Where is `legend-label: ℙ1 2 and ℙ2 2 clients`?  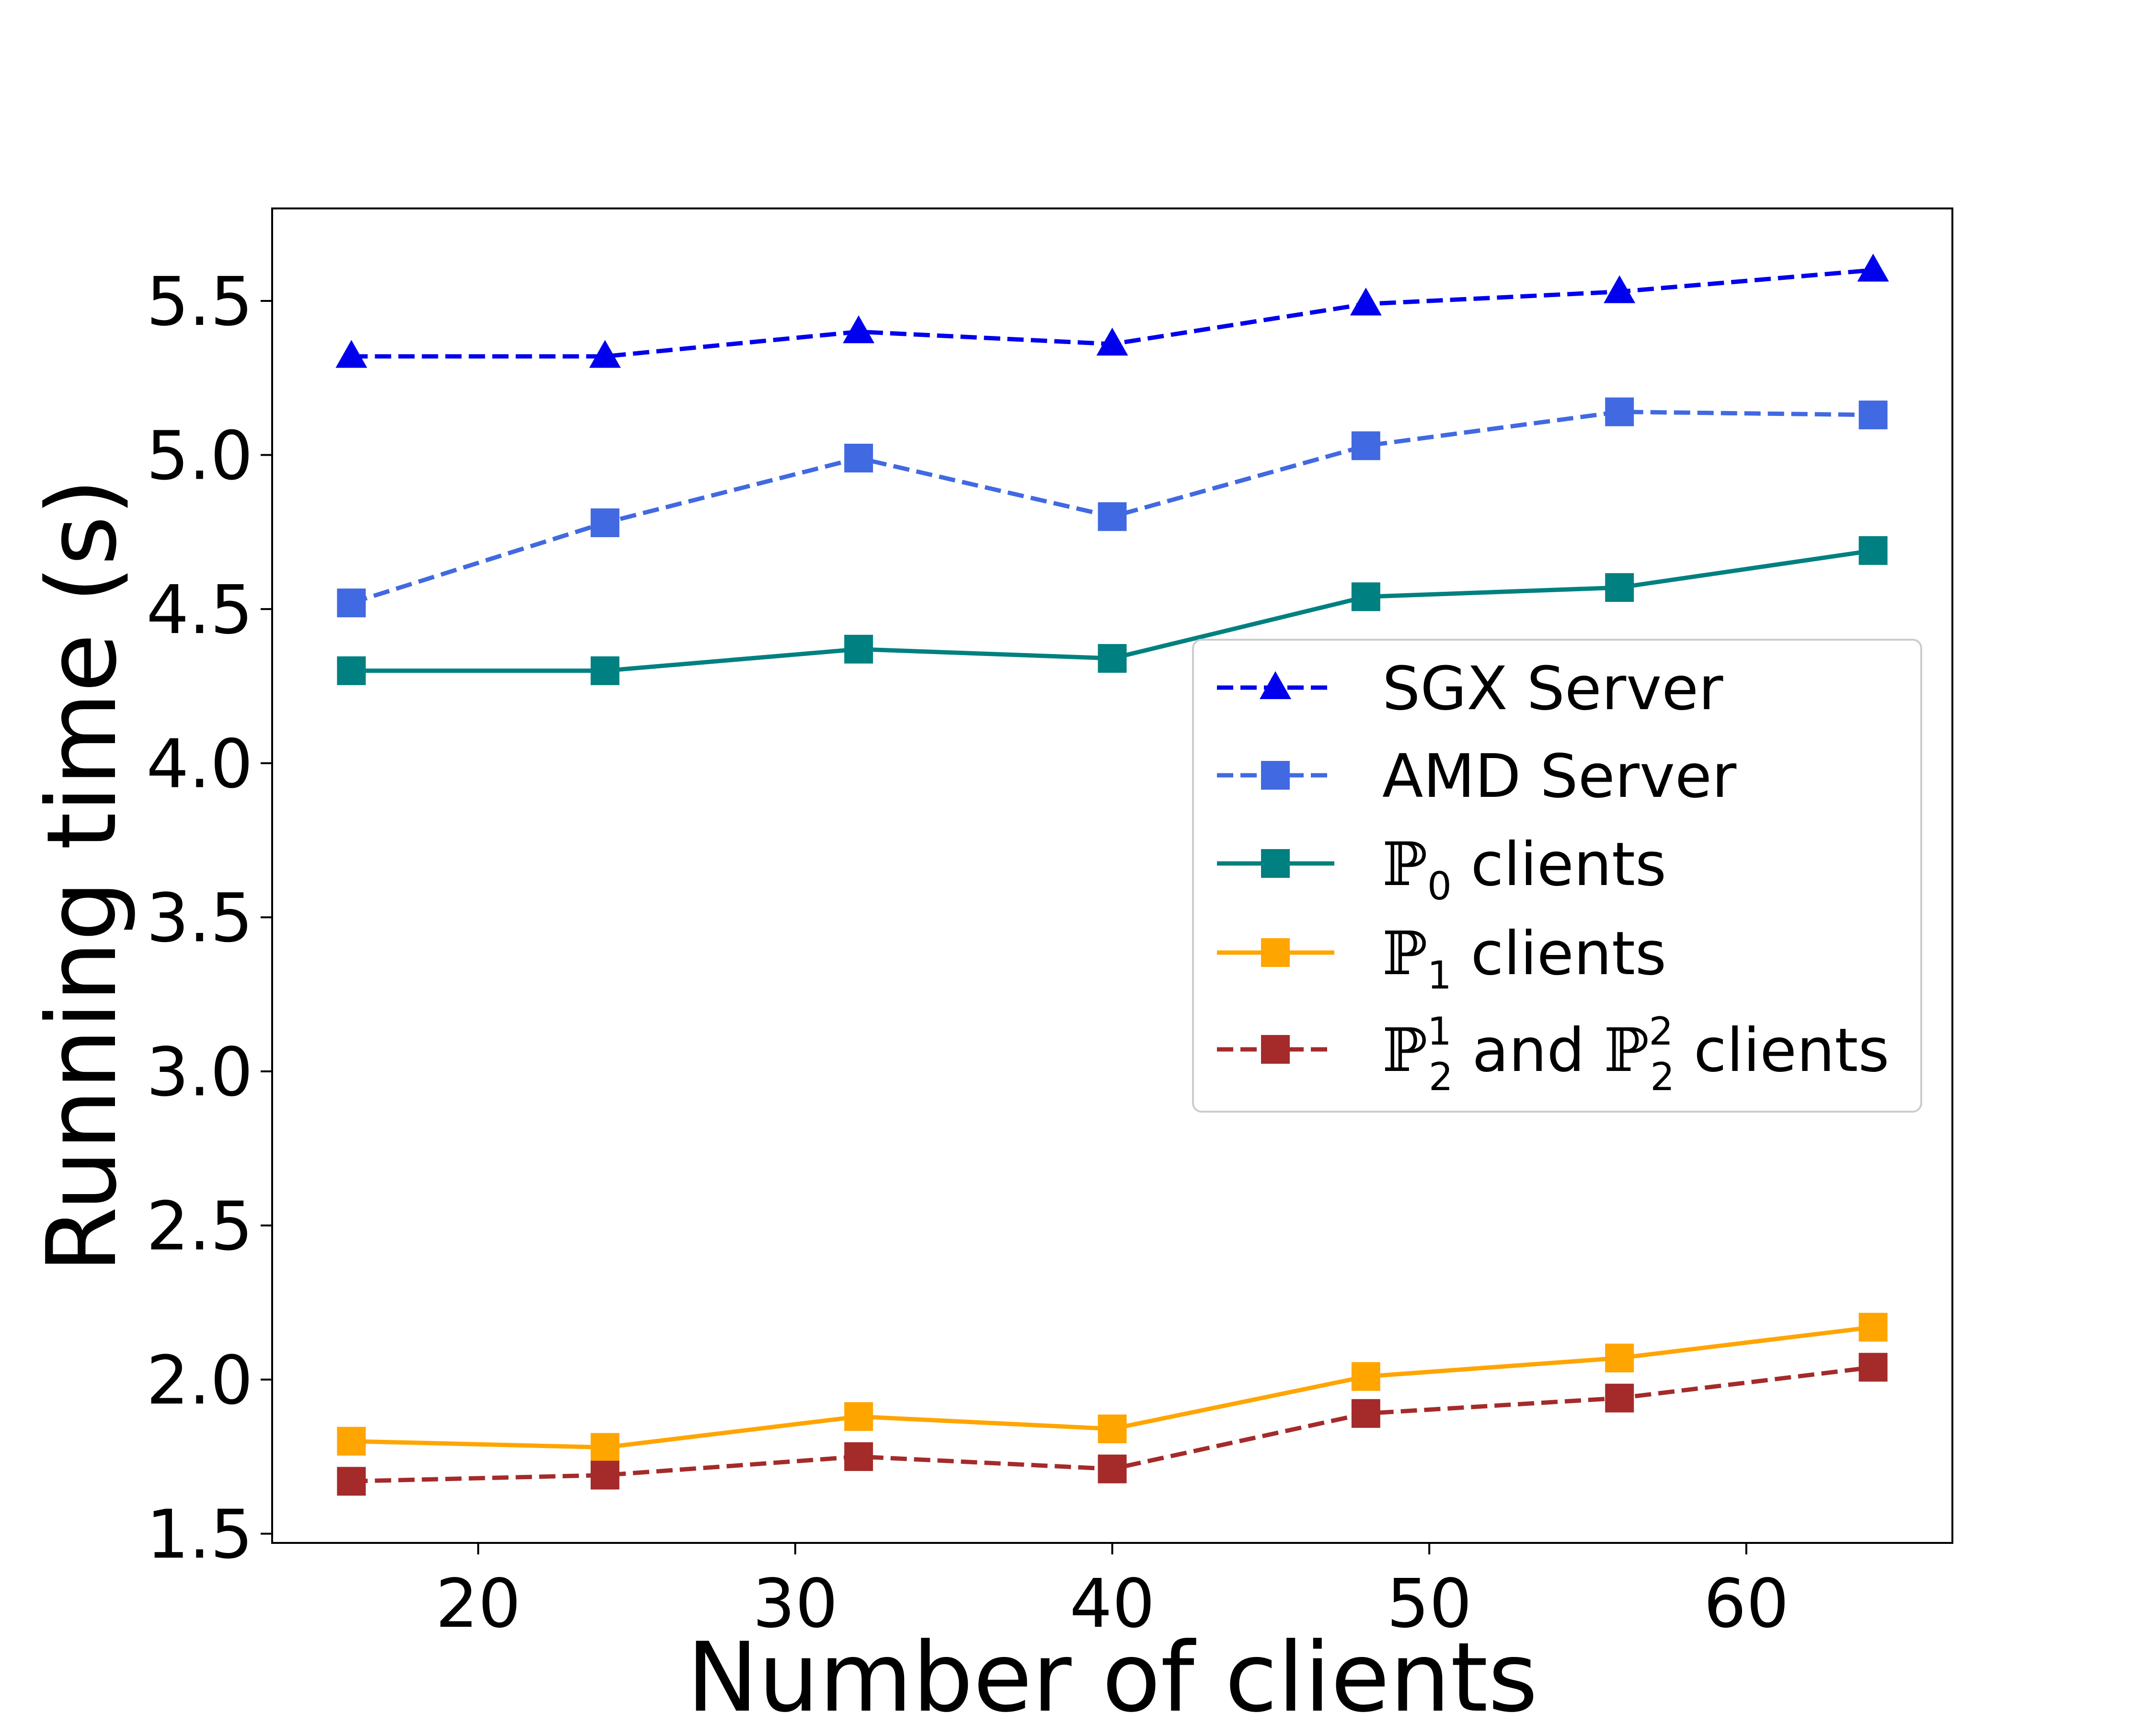
legend-label: ℙ1 2 and ℙ2 2 clients is located at coordinates (1635, 1054).